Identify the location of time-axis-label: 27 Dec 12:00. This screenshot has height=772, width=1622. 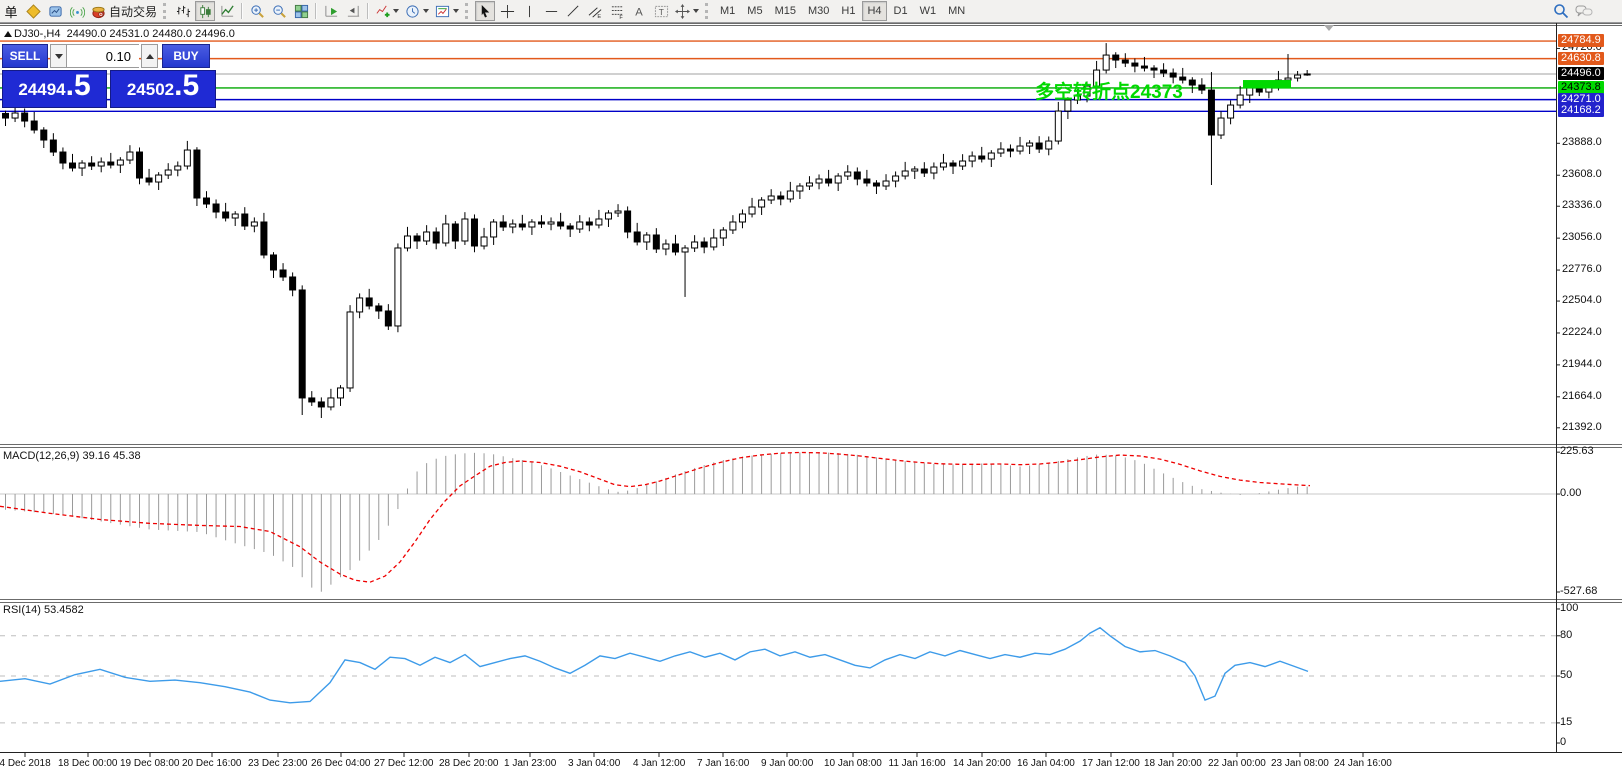
(404, 763).